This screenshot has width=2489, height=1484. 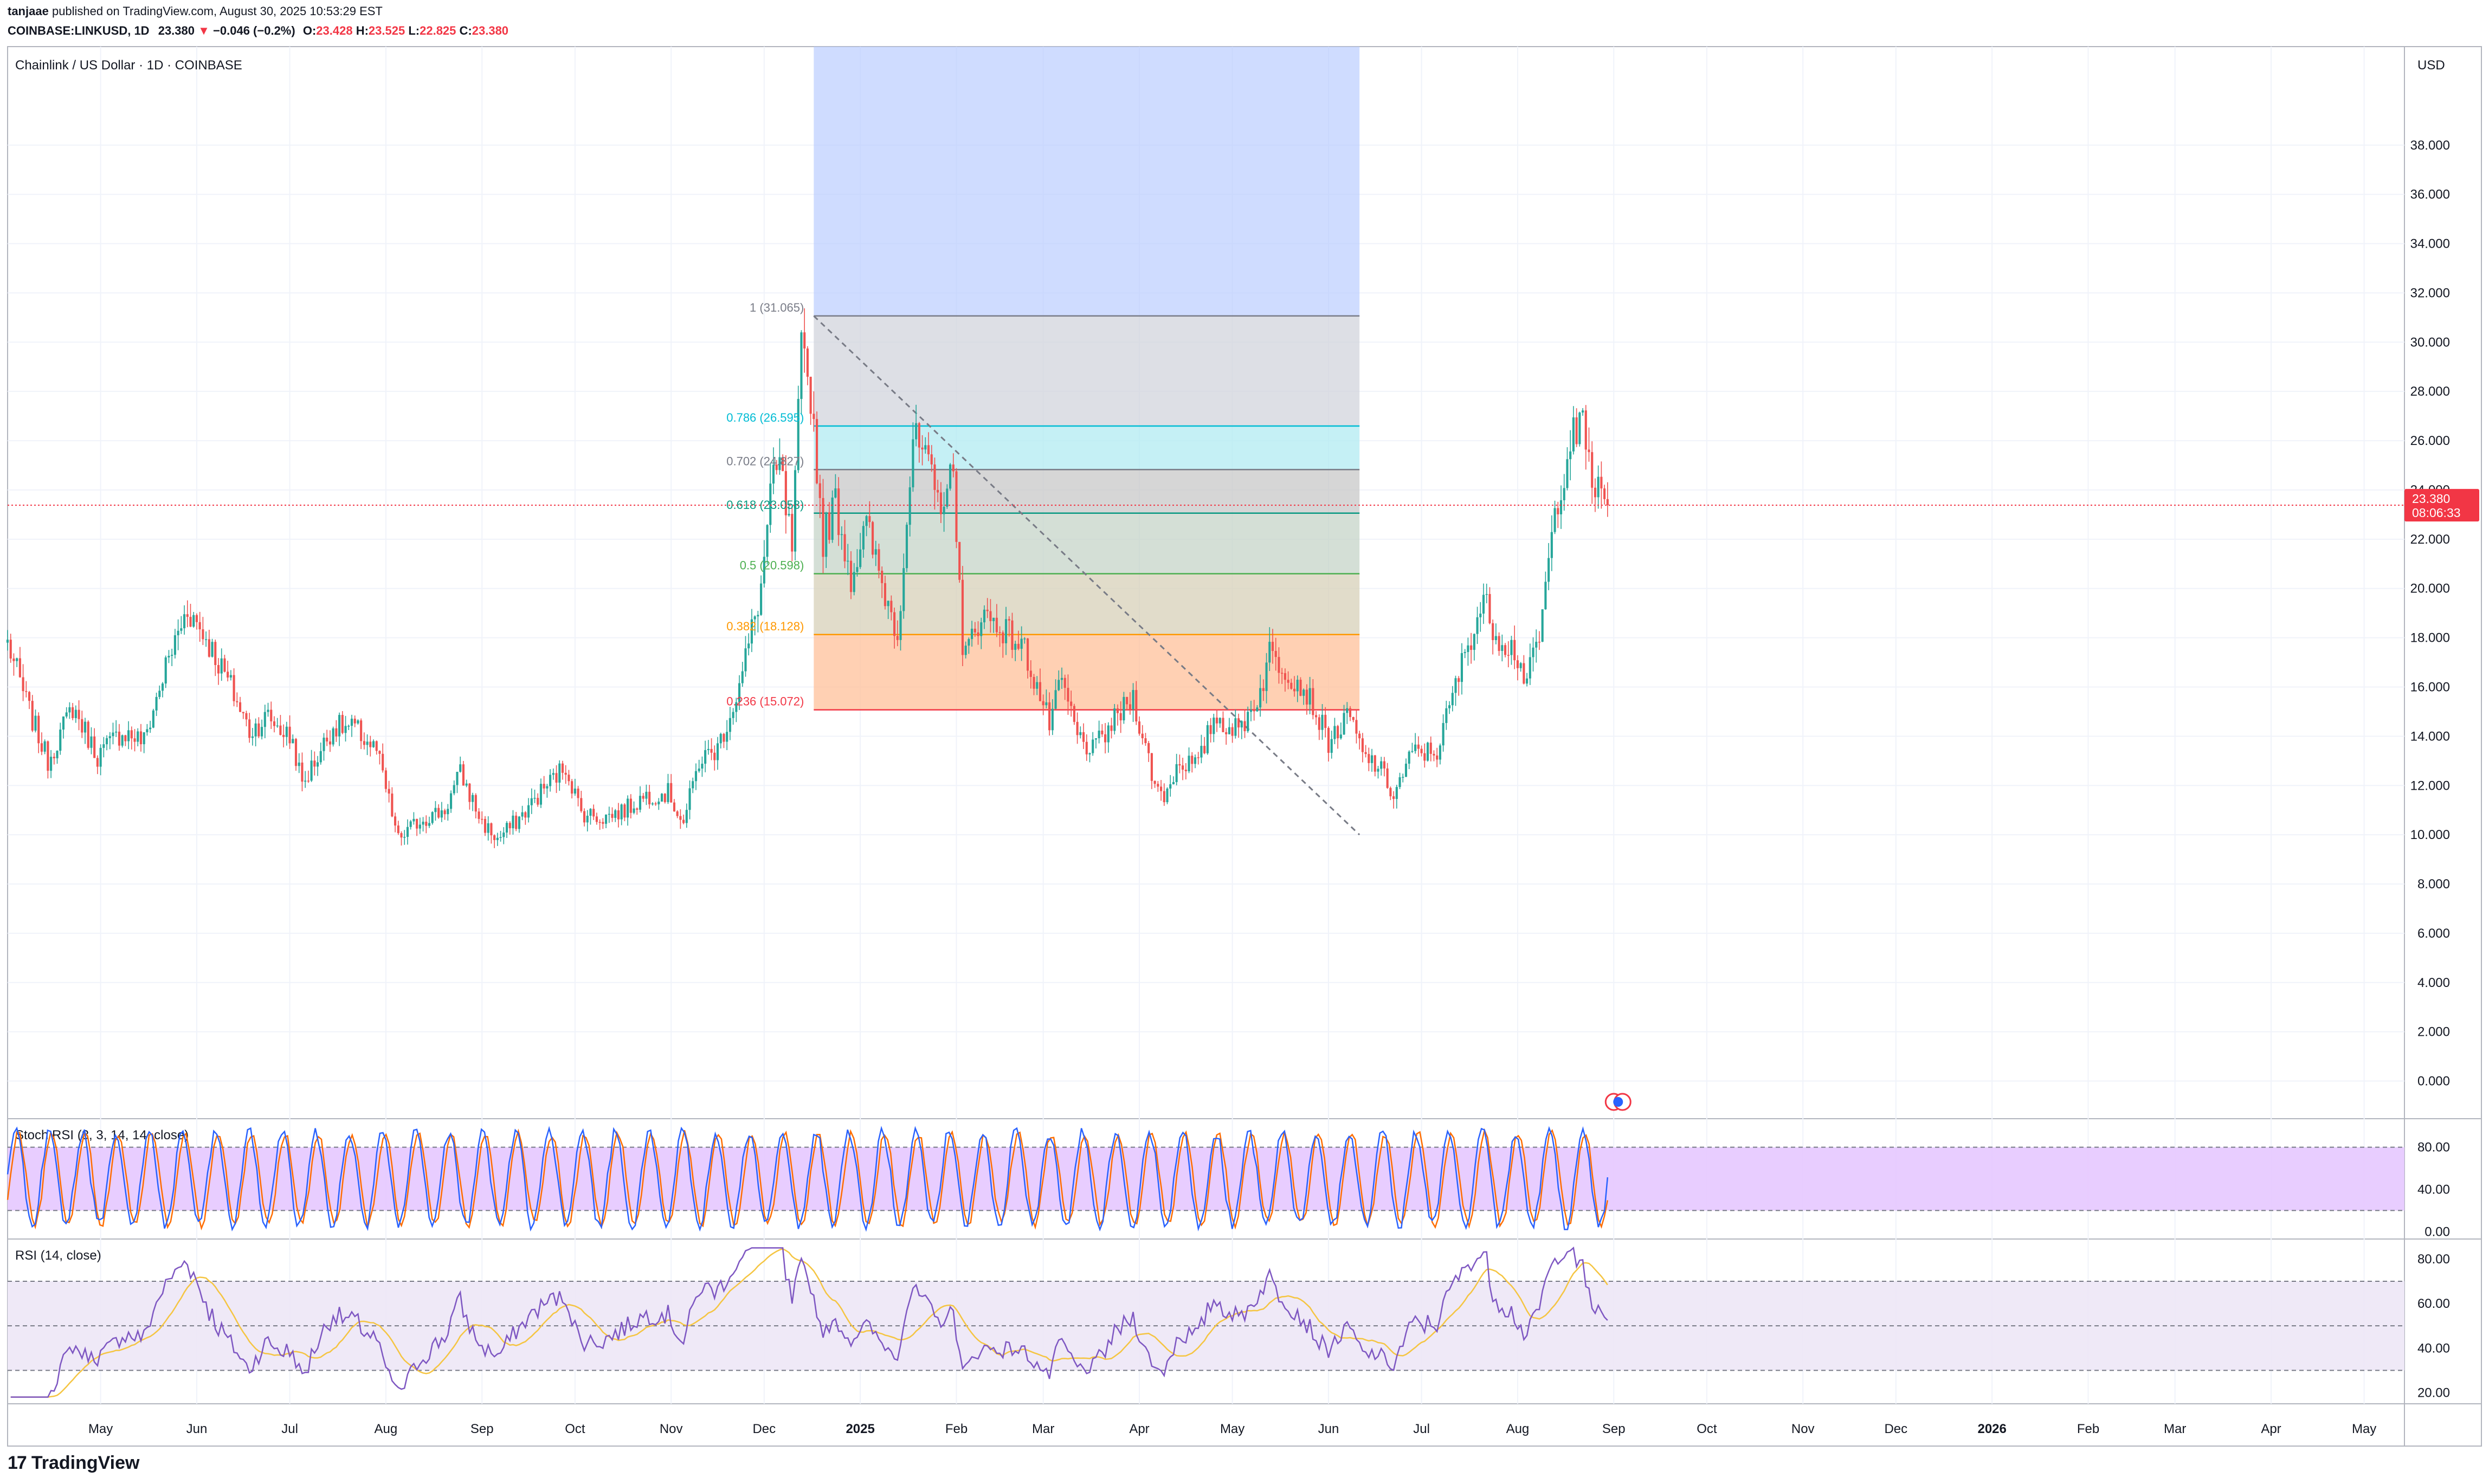 I want to click on date-tick-label: Nov, so click(x=1803, y=1429).